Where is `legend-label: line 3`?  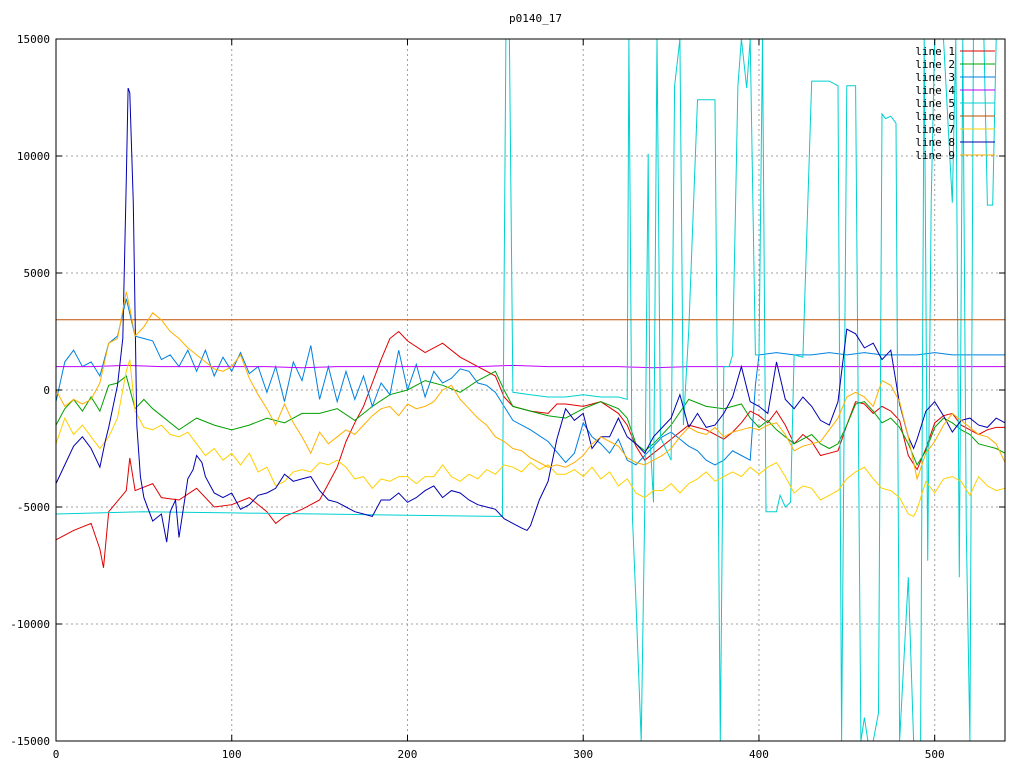
legend-label: line 3 is located at coordinates (935, 77).